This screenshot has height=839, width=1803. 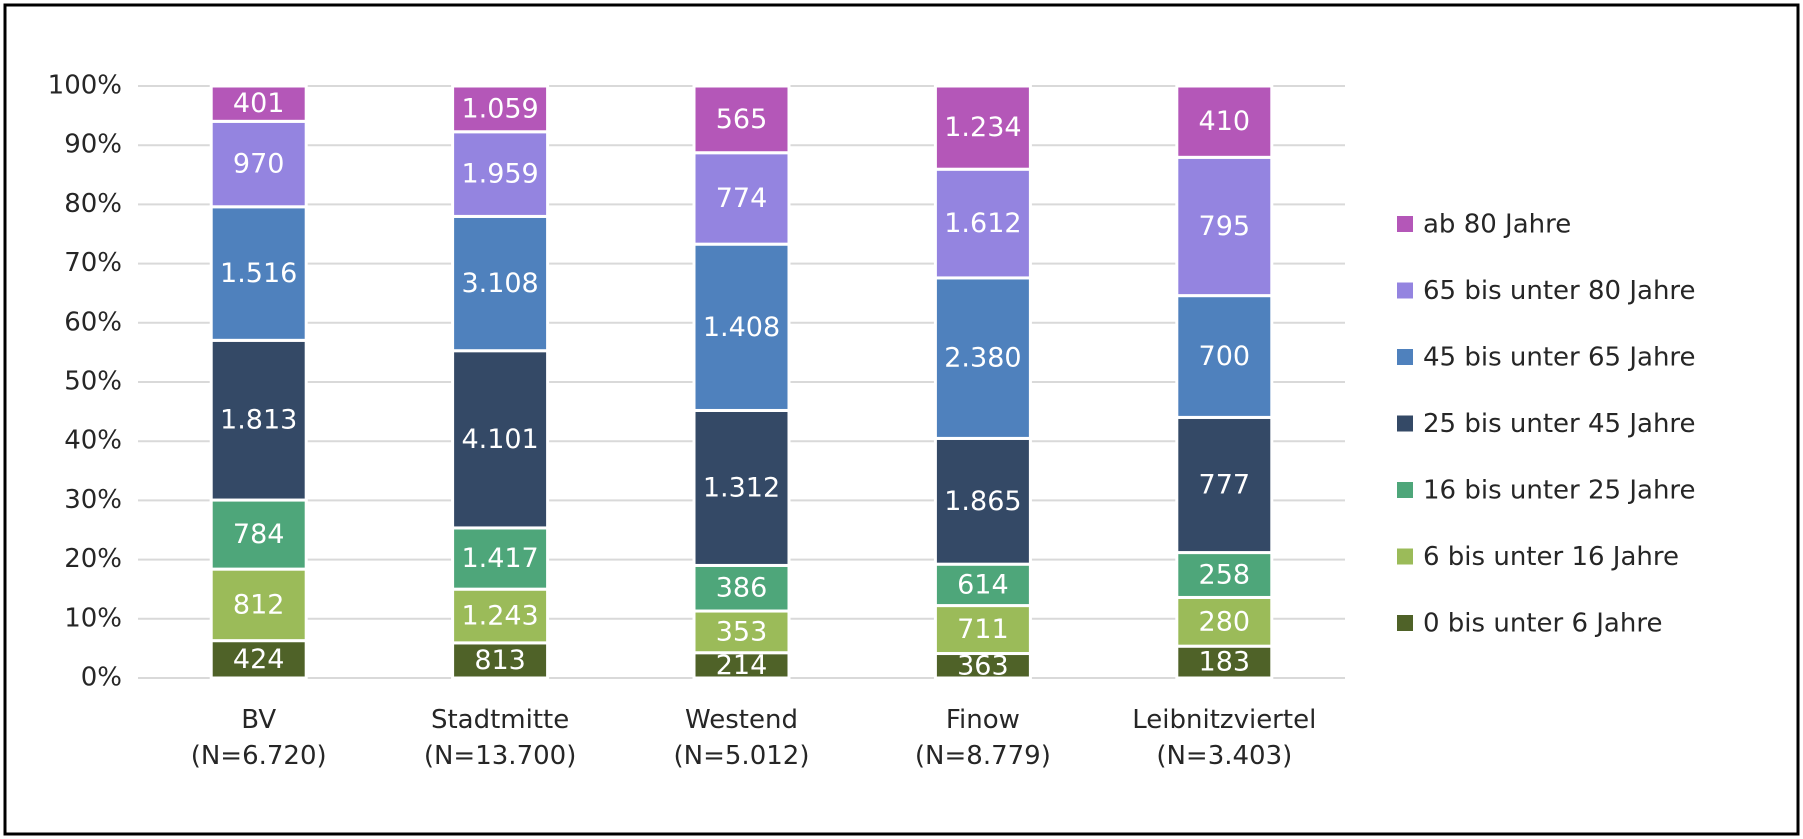 I want to click on x-tick-label: BV (N=6.720), so click(x=259, y=738).